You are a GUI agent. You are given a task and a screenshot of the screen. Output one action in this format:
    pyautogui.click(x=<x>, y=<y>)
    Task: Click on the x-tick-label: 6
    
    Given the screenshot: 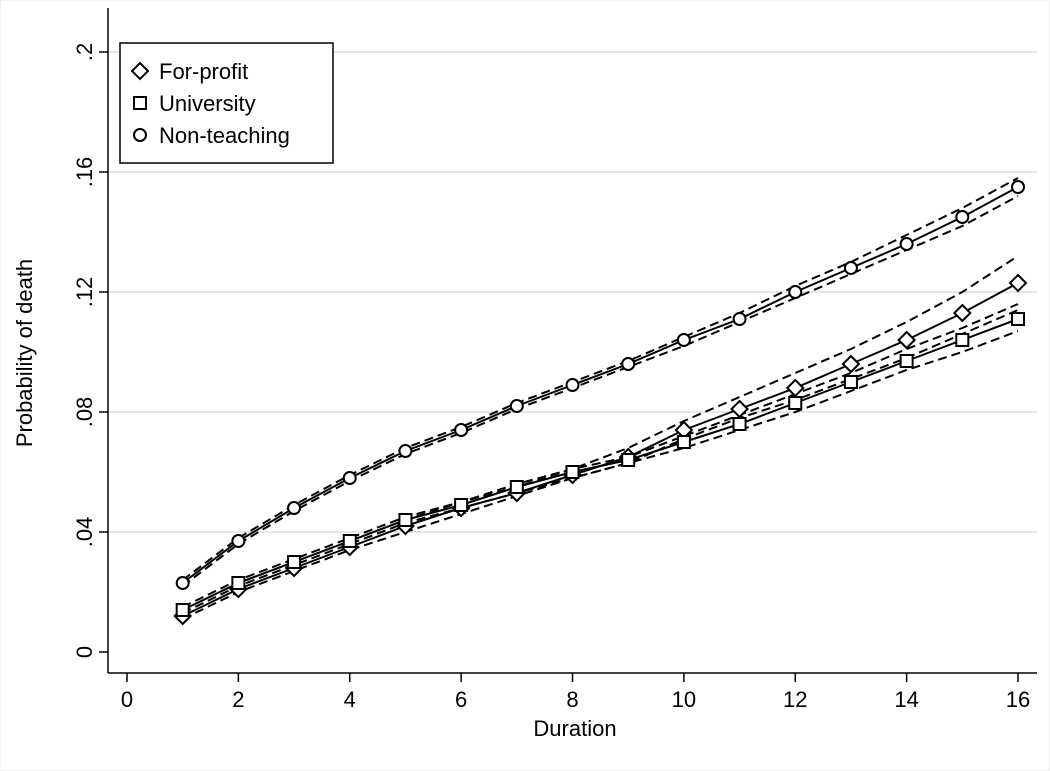 What is the action you would take?
    pyautogui.click(x=461, y=699)
    